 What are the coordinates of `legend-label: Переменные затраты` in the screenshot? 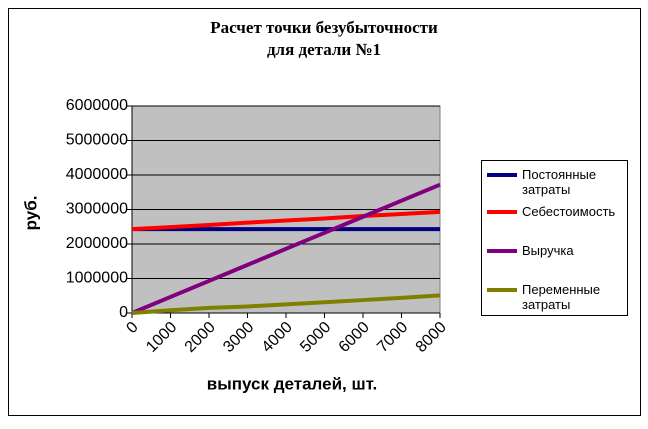 It's located at (561, 297).